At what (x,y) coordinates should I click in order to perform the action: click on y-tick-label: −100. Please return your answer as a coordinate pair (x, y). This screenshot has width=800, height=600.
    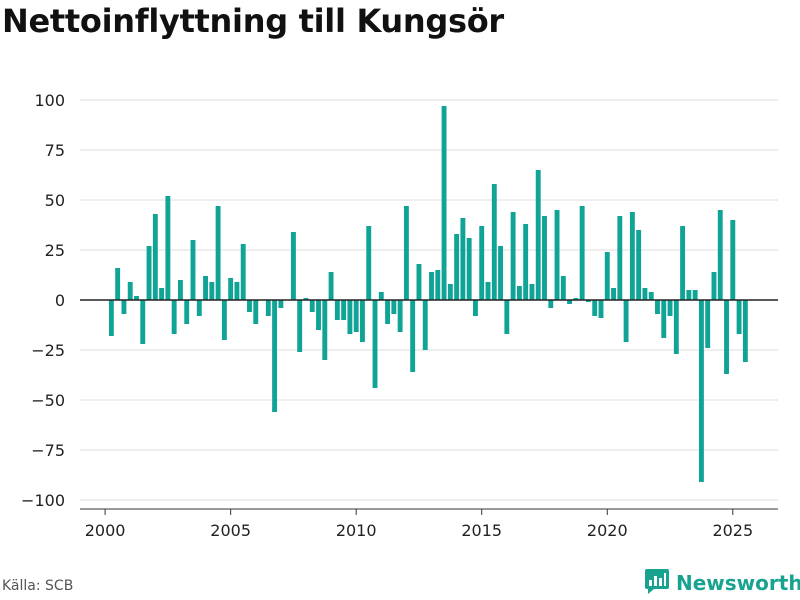
    Looking at the image, I should click on (43, 500).